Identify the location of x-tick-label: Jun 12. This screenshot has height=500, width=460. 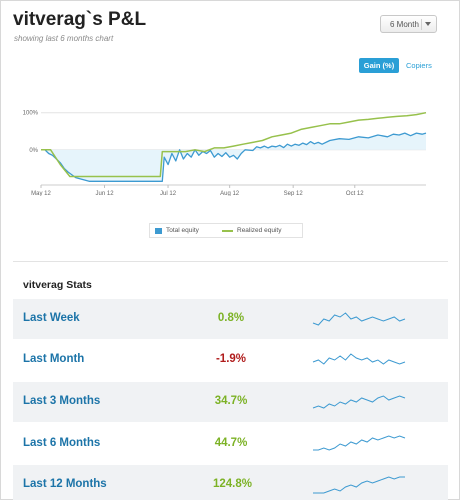
(105, 193).